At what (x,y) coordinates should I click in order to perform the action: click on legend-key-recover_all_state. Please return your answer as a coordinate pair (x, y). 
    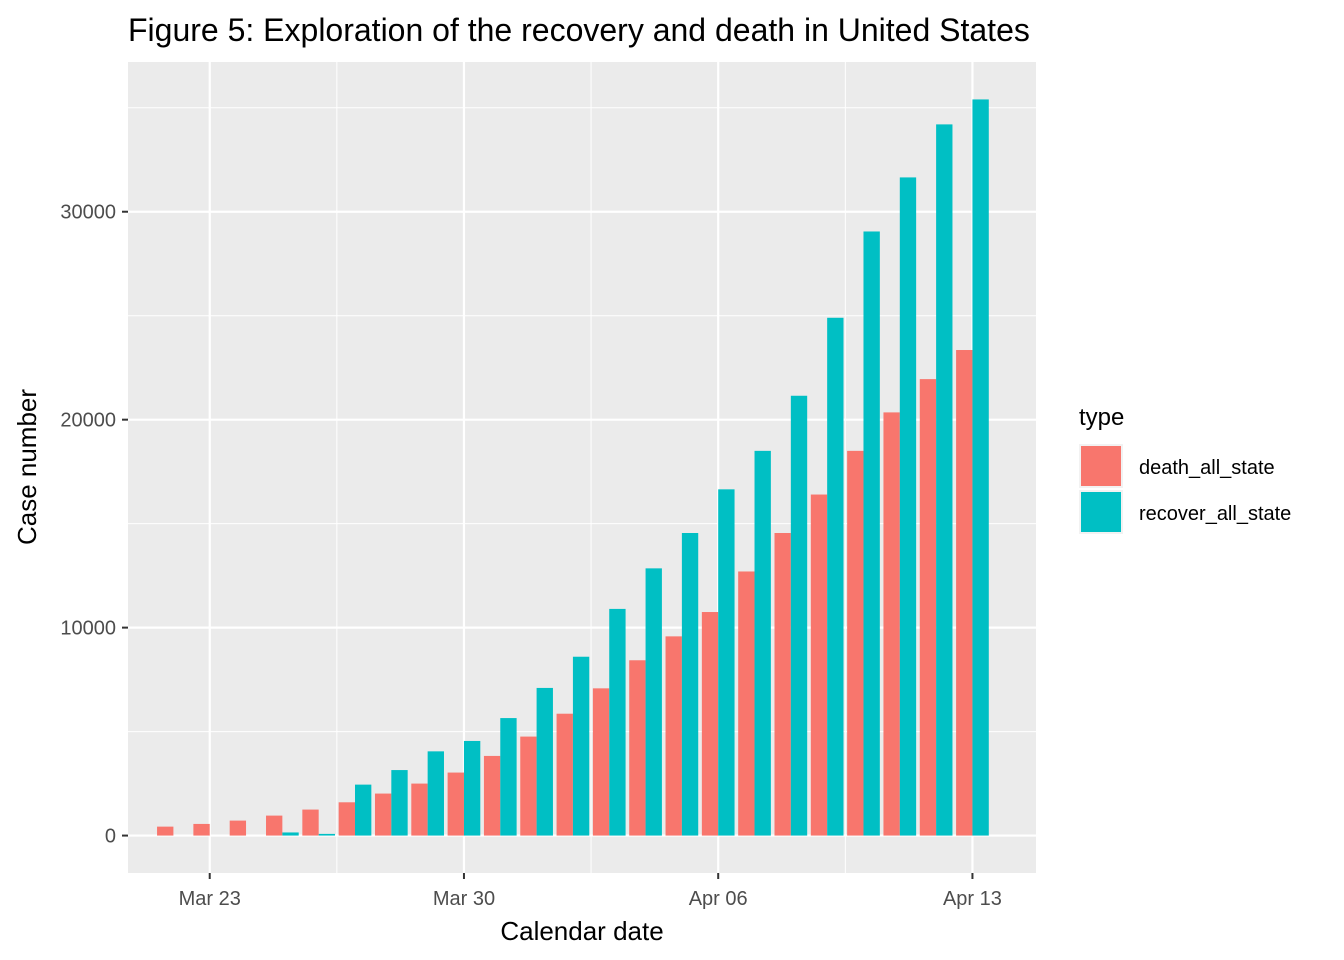
    Looking at the image, I should click on (1101, 512).